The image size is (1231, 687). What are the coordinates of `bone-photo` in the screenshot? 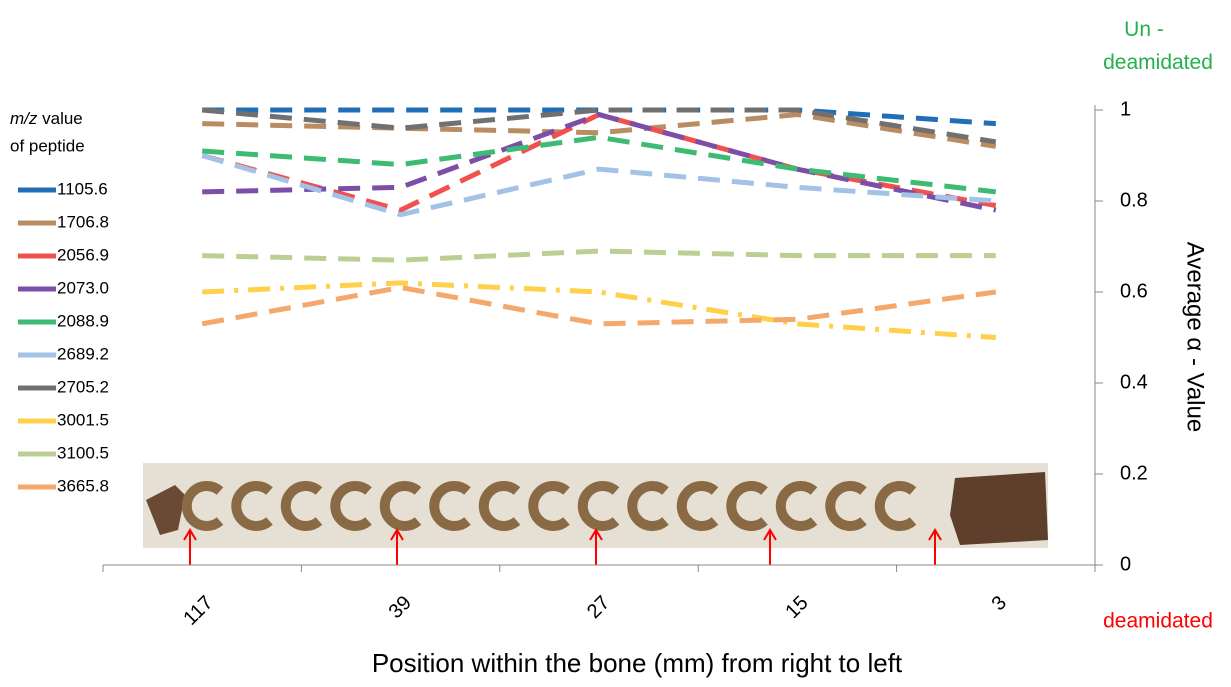 It's located at (595, 514).